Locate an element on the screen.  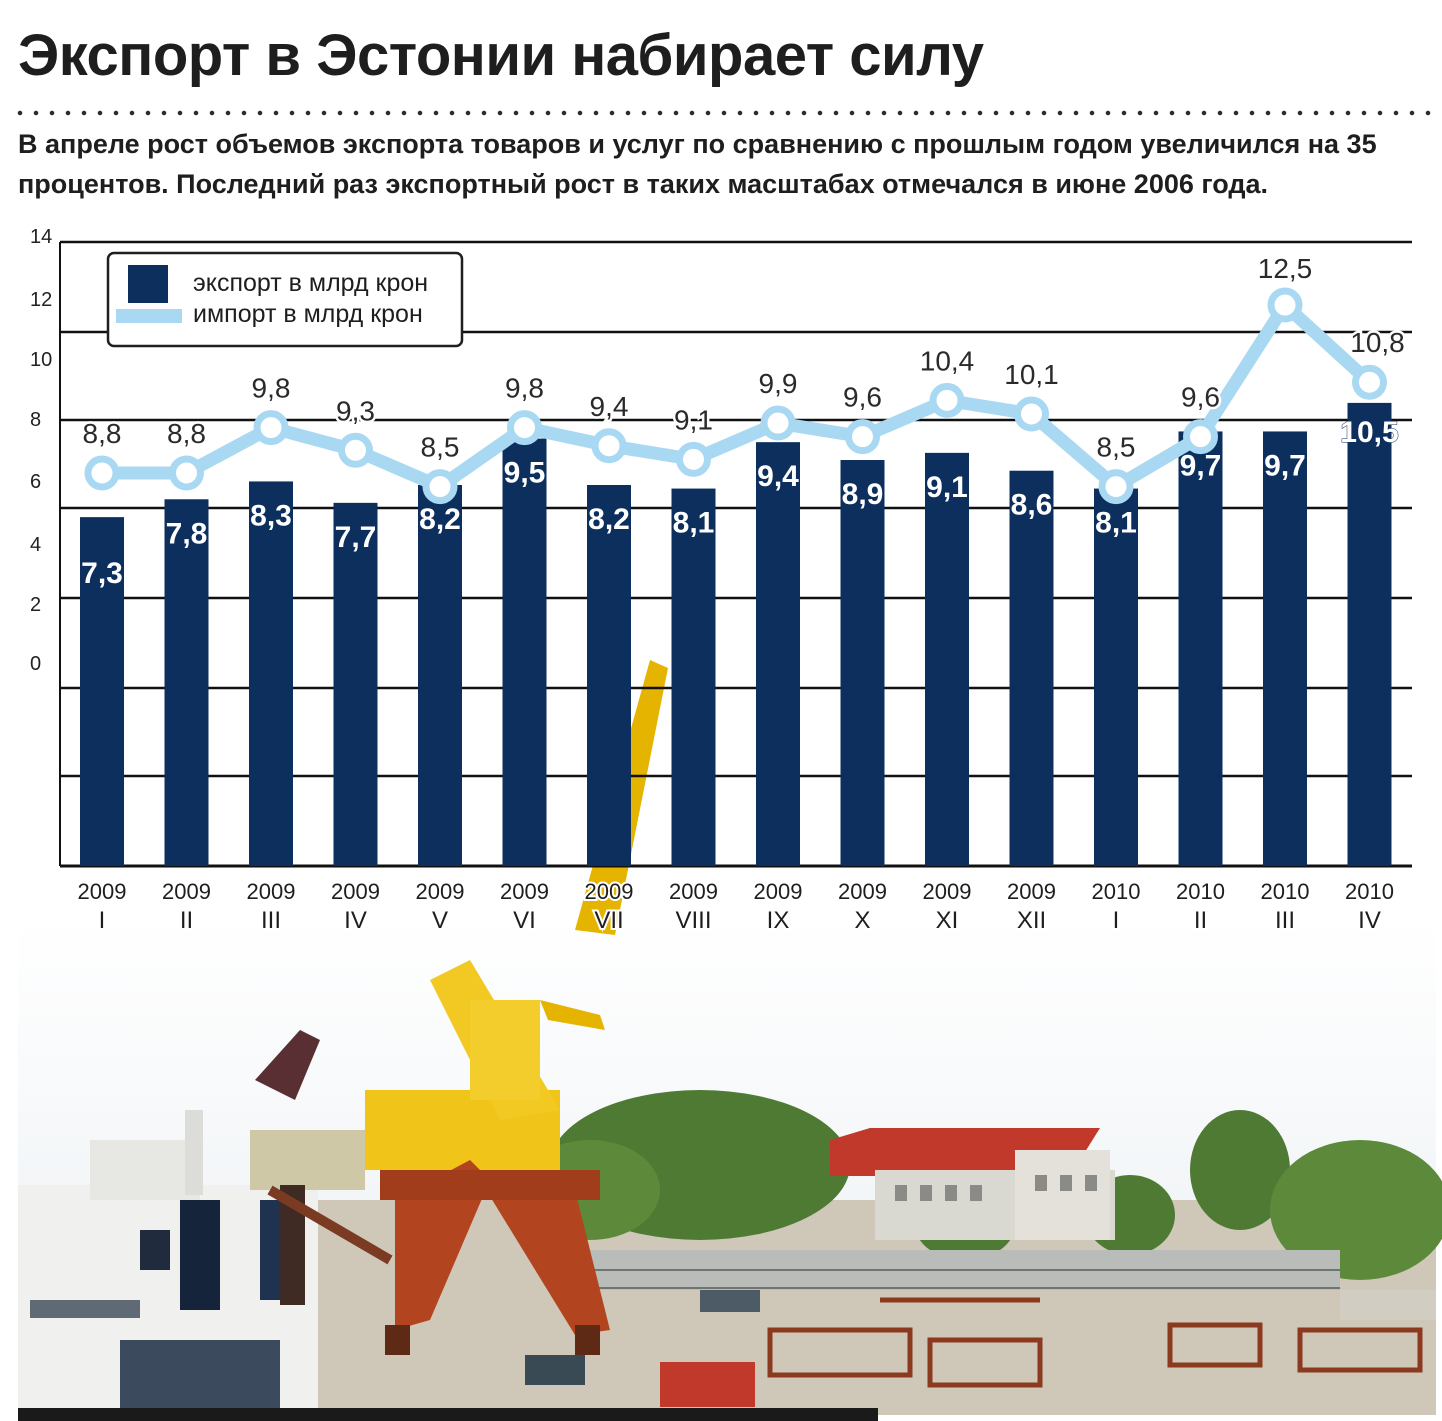
yellow-crane is located at coordinates (516, 1007).